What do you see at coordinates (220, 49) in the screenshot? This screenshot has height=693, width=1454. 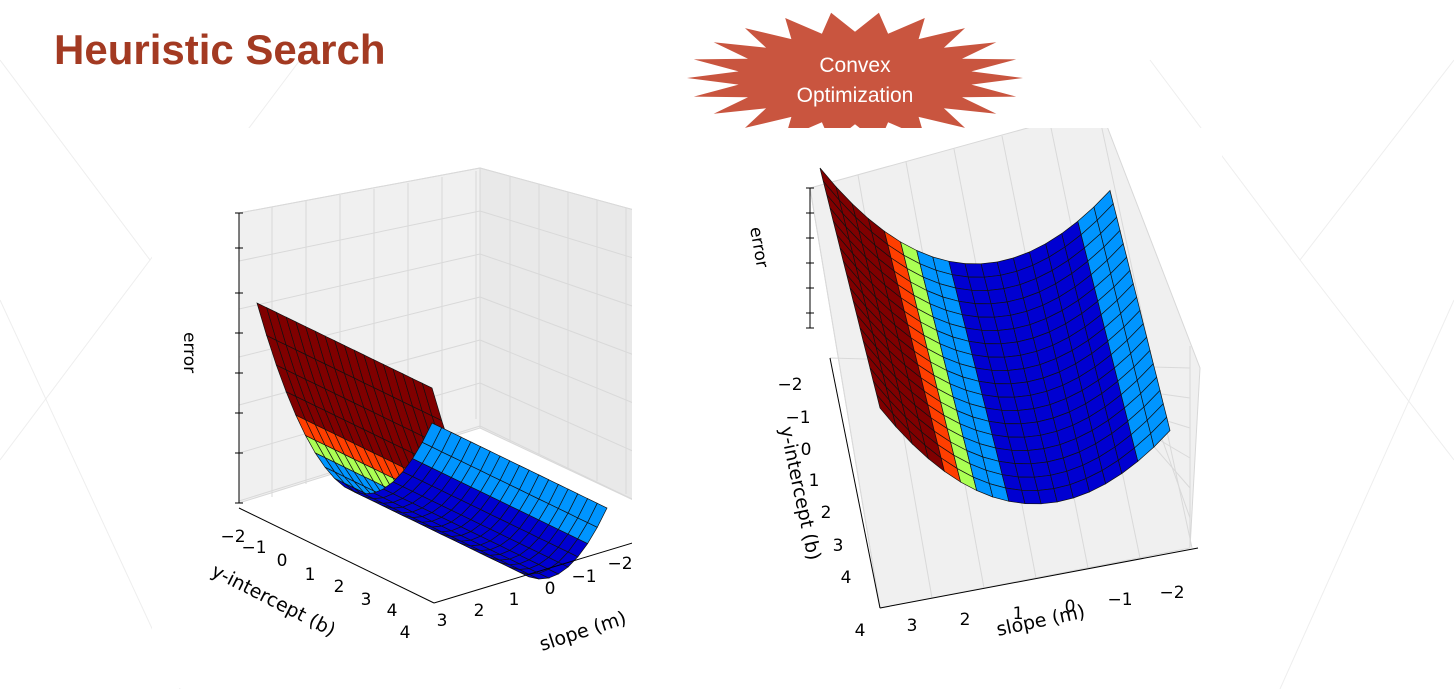 I see `page-title: Heuristic Search` at bounding box center [220, 49].